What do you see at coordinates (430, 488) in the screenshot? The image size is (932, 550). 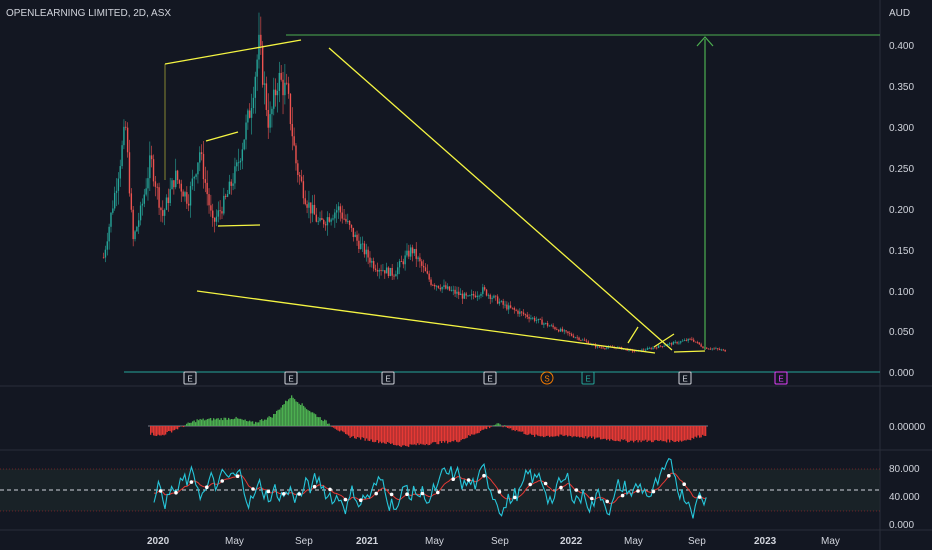 I see `rsi-ma-line` at bounding box center [430, 488].